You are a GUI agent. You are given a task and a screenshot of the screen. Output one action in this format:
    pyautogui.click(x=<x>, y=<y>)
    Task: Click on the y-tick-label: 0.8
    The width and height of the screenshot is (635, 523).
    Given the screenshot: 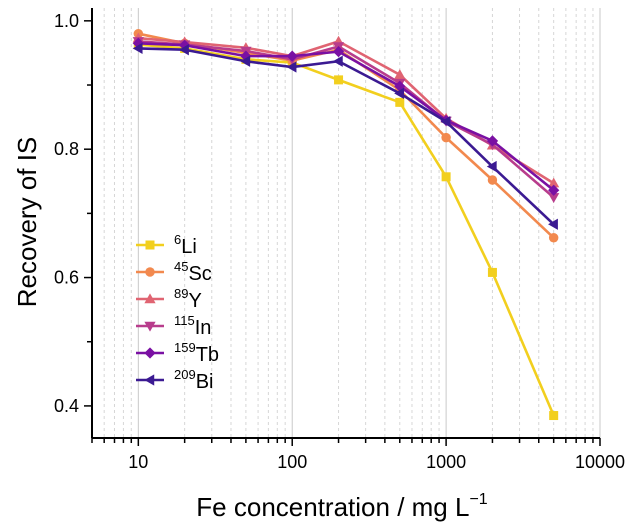 What is the action you would take?
    pyautogui.click(x=66, y=149)
    